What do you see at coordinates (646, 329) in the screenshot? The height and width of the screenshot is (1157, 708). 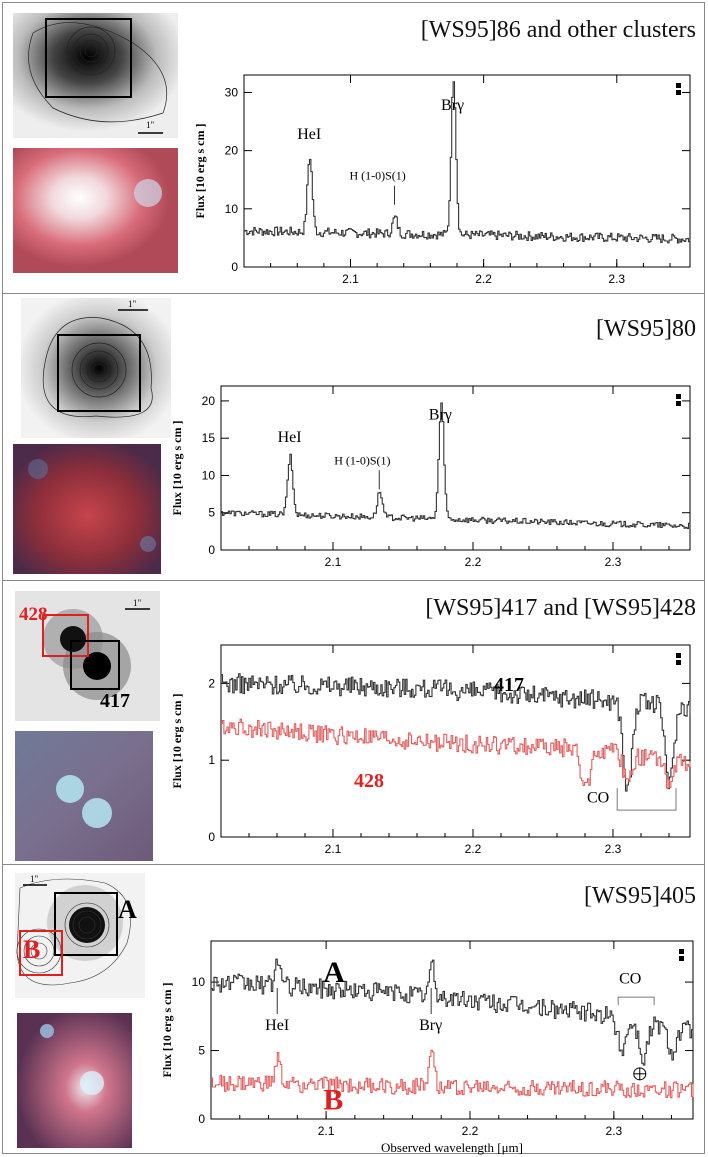 I see `panel-title: [WS95]80` at bounding box center [646, 329].